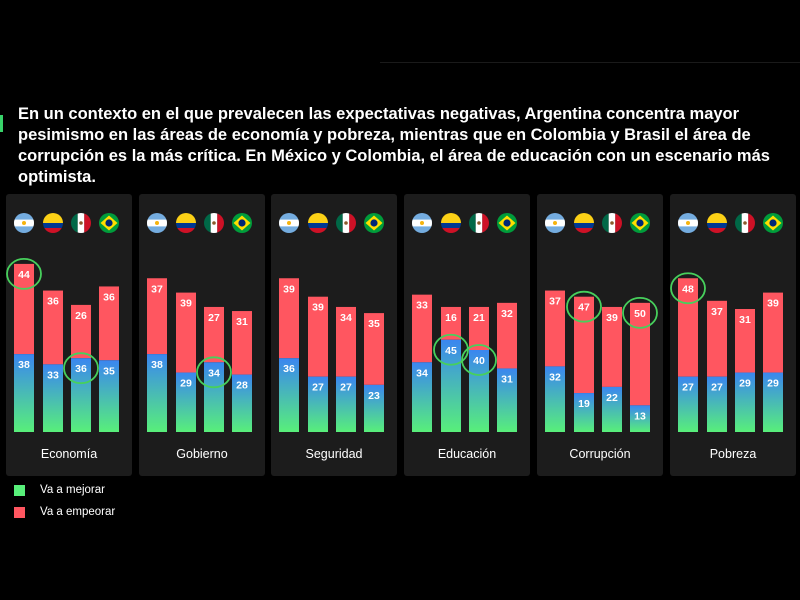 The image size is (800, 600). I want to click on chart-panel-2: 37 38 39 29 27 34 31 28 Gobierno, so click(202, 335).